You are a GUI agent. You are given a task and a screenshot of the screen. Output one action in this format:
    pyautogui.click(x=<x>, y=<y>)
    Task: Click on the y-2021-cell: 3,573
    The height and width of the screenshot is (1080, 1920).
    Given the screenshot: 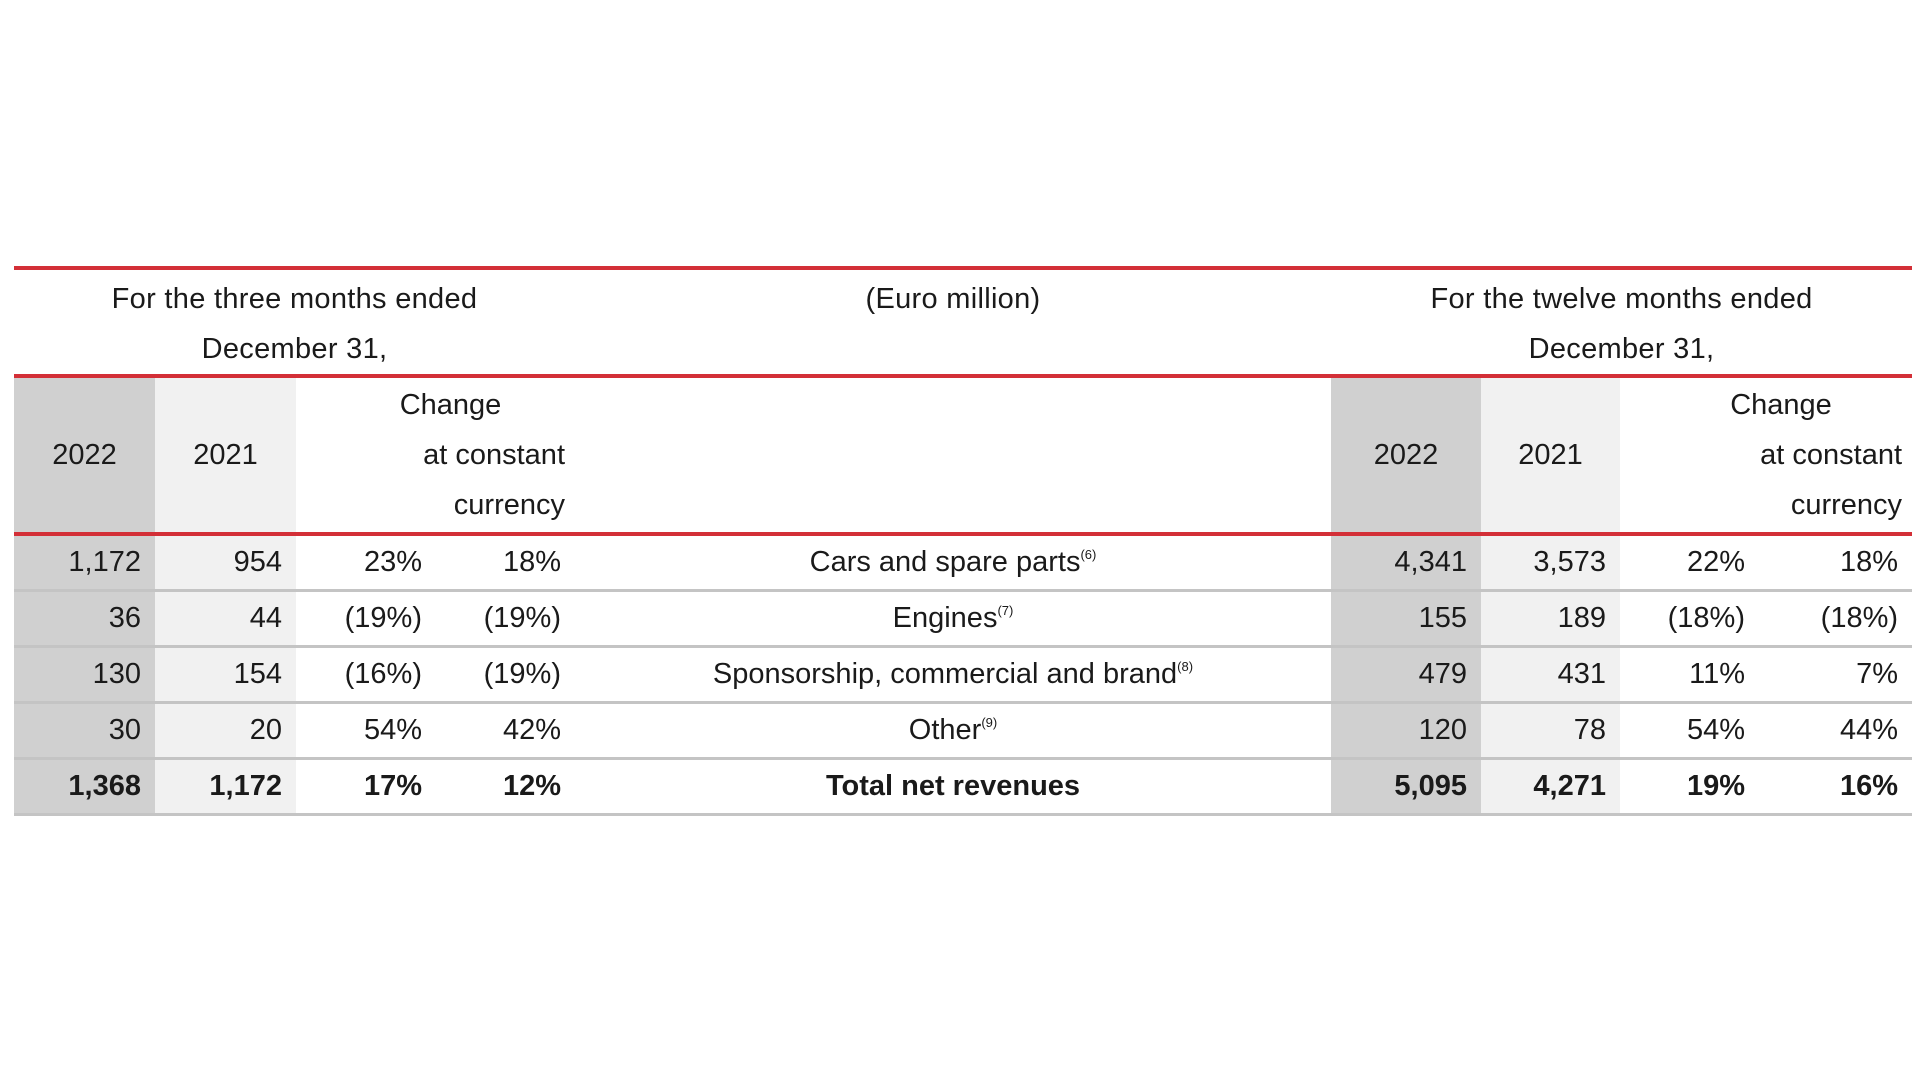 What is the action you would take?
    pyautogui.click(x=1550, y=563)
    